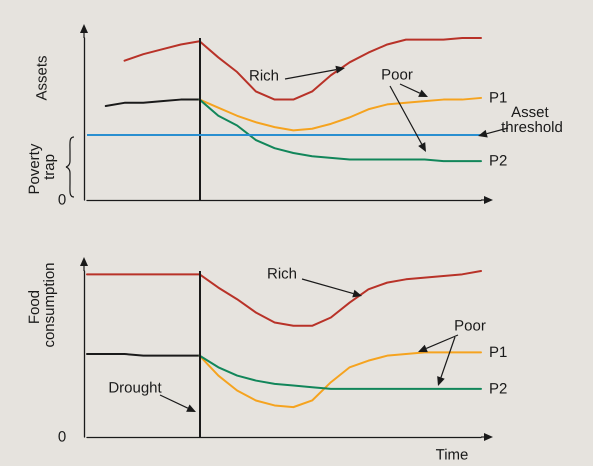  Describe the element at coordinates (42, 167) in the screenshot. I see `text: Poverty trap` at that location.